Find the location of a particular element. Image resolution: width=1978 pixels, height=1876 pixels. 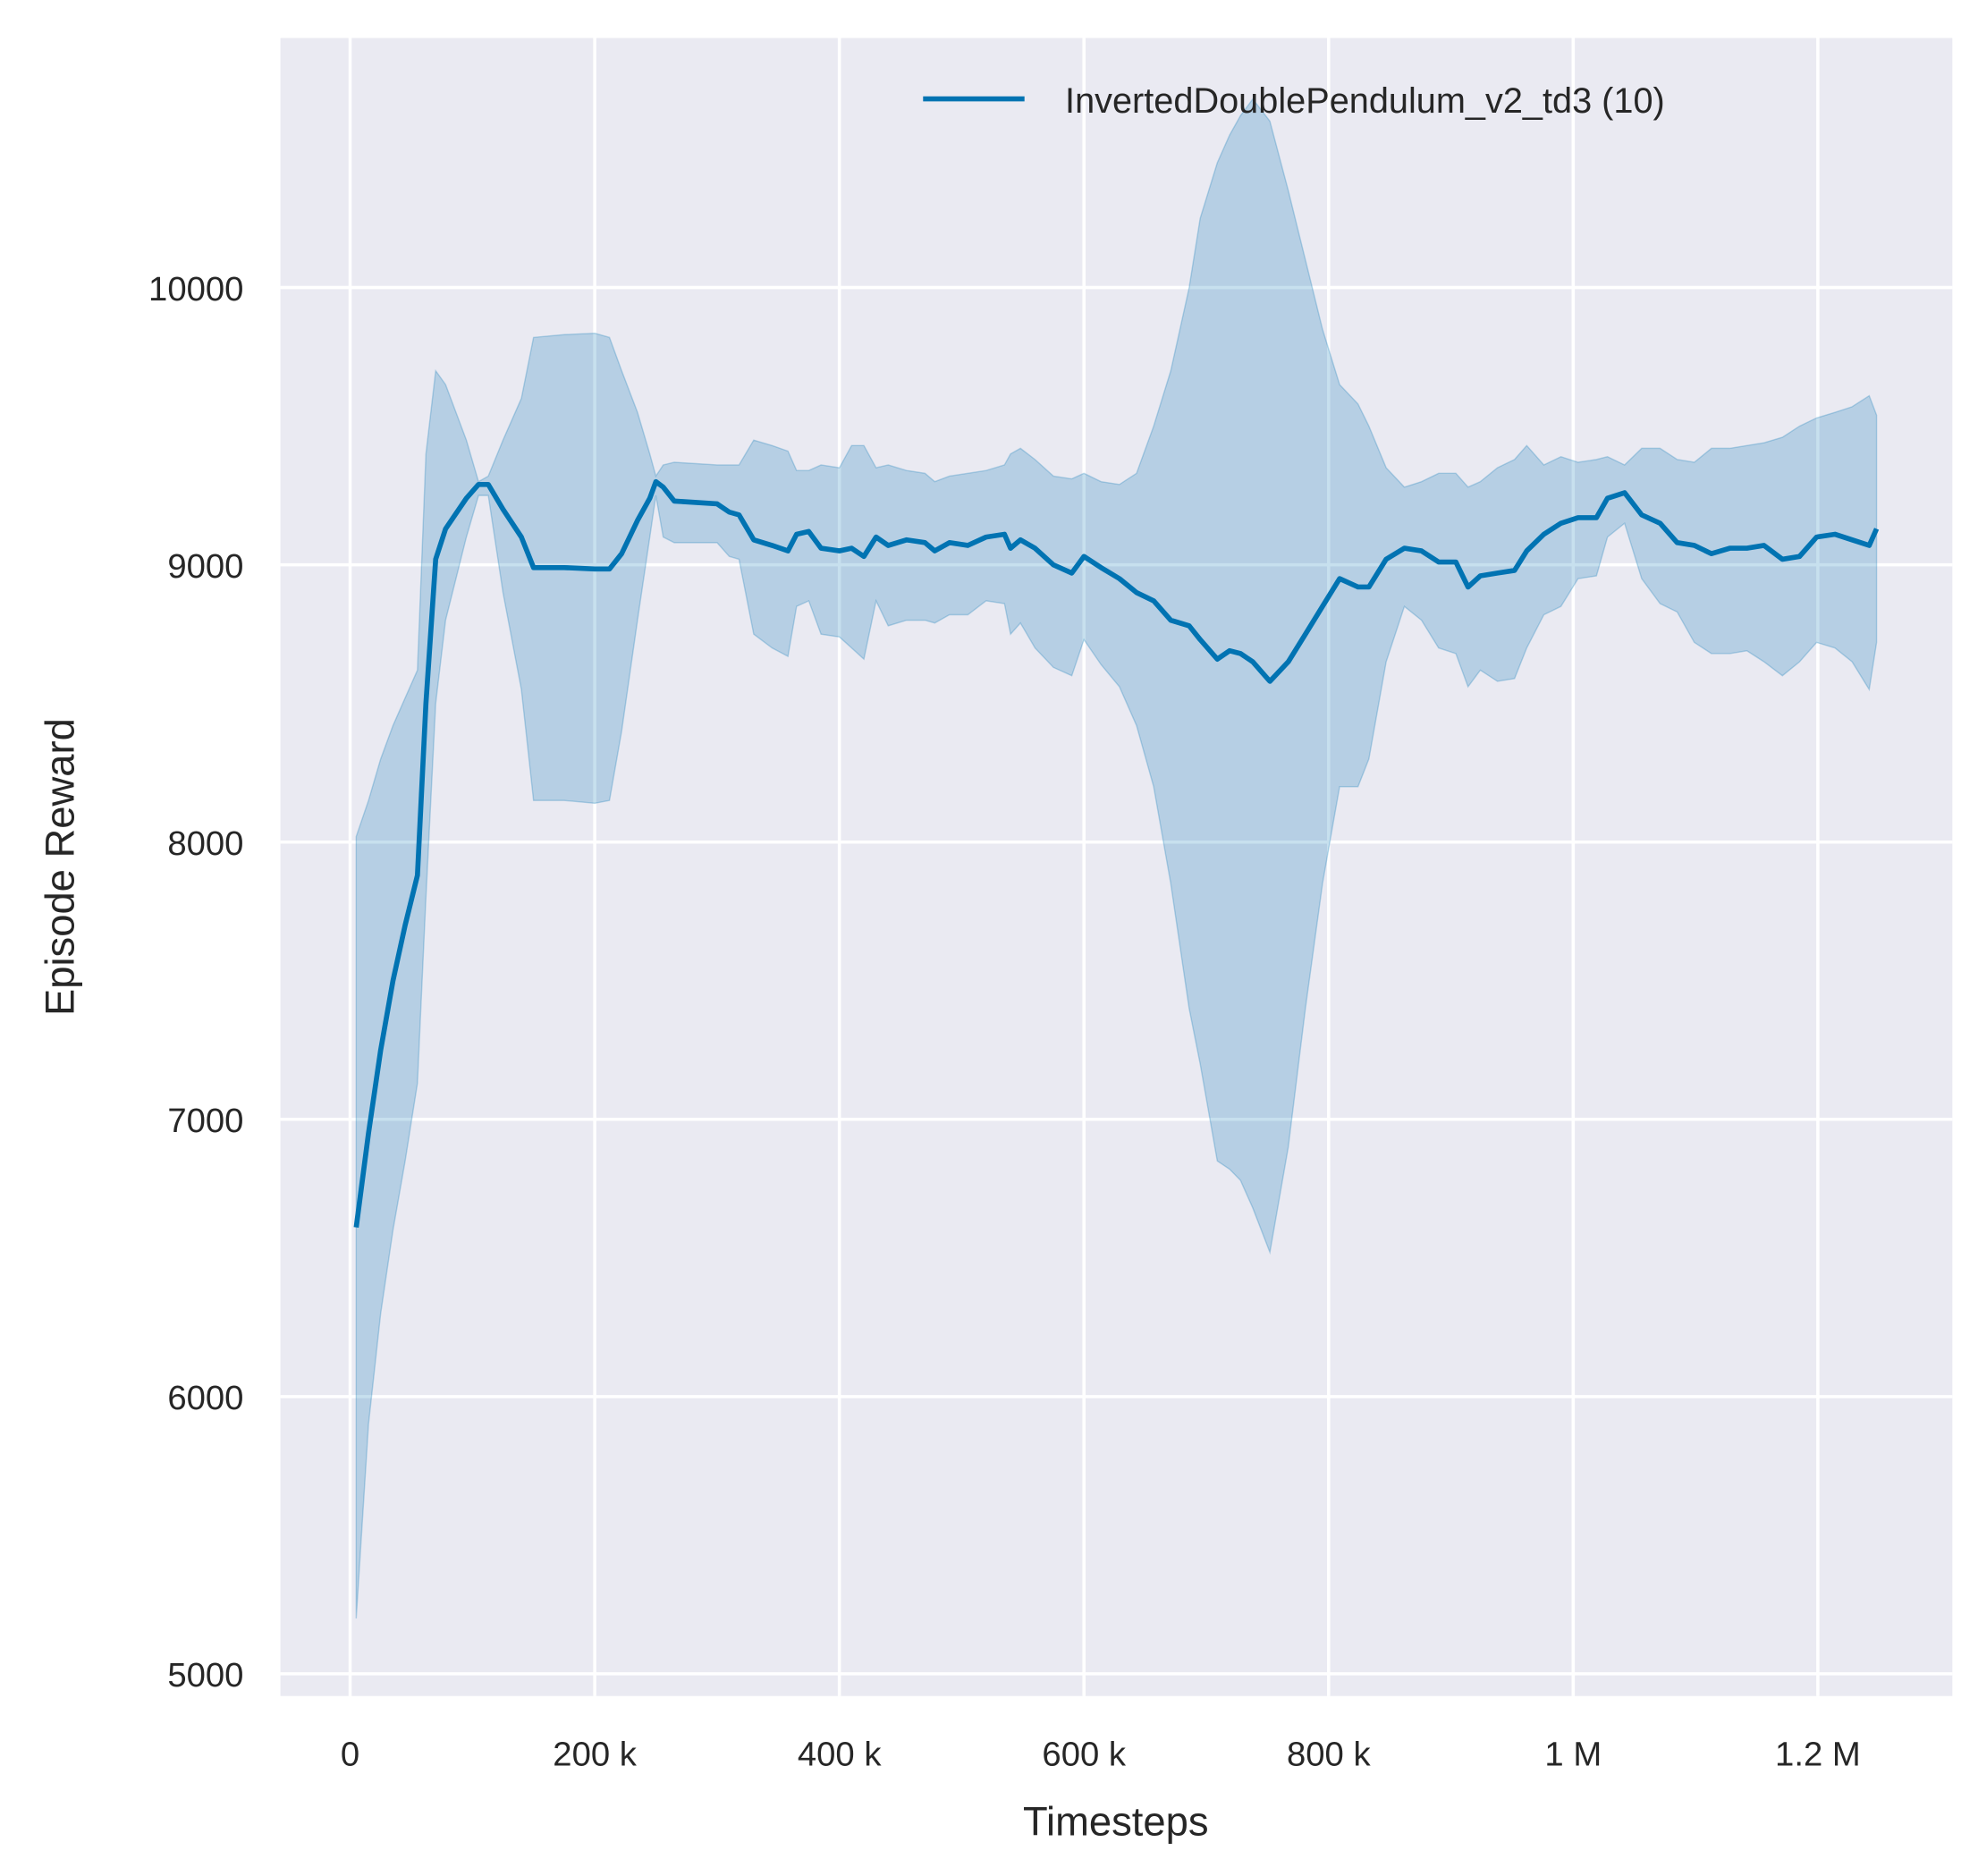

x-tick-label: 0 is located at coordinates (350, 1755).